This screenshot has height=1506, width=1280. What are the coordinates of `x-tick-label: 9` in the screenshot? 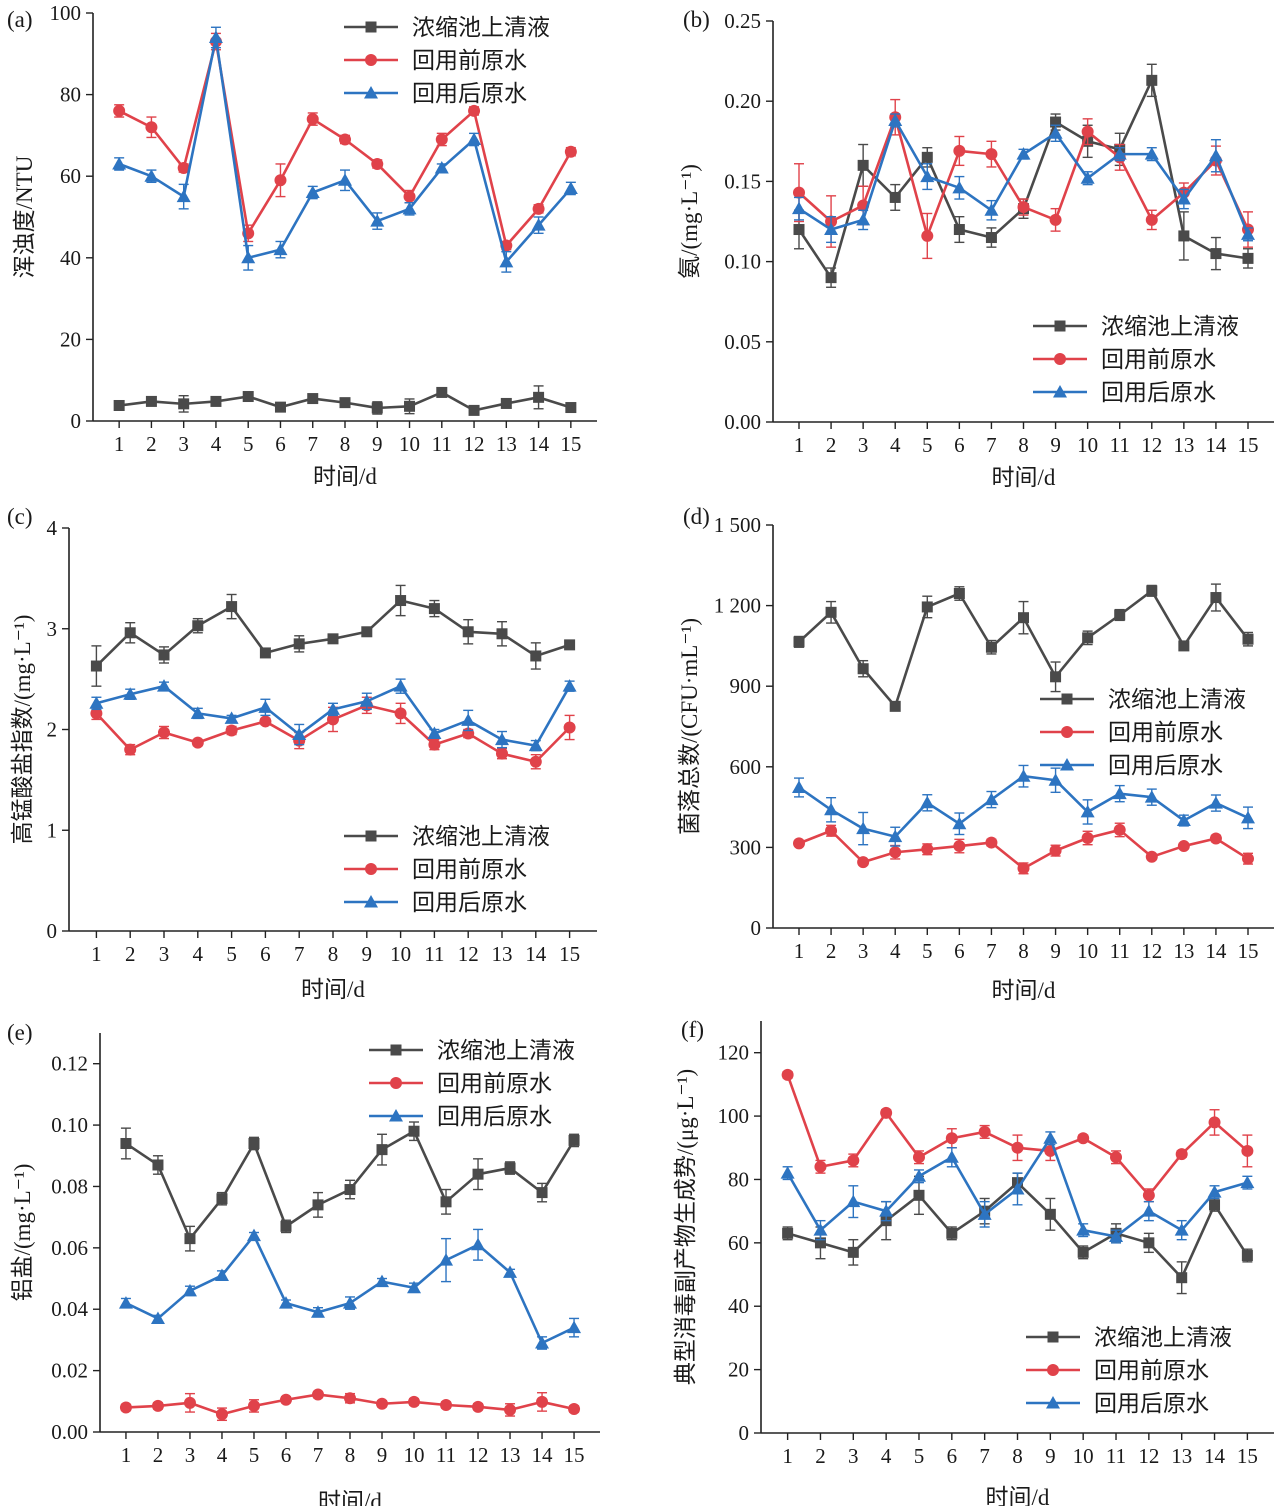 It's located at (1055, 445).